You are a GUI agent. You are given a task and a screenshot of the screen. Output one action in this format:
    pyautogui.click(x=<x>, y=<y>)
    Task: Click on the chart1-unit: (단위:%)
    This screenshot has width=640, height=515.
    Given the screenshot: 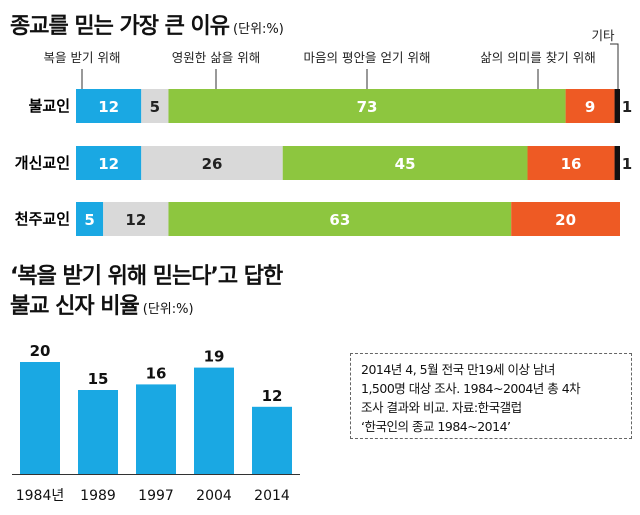 What is the action you would take?
    pyautogui.click(x=258, y=29)
    